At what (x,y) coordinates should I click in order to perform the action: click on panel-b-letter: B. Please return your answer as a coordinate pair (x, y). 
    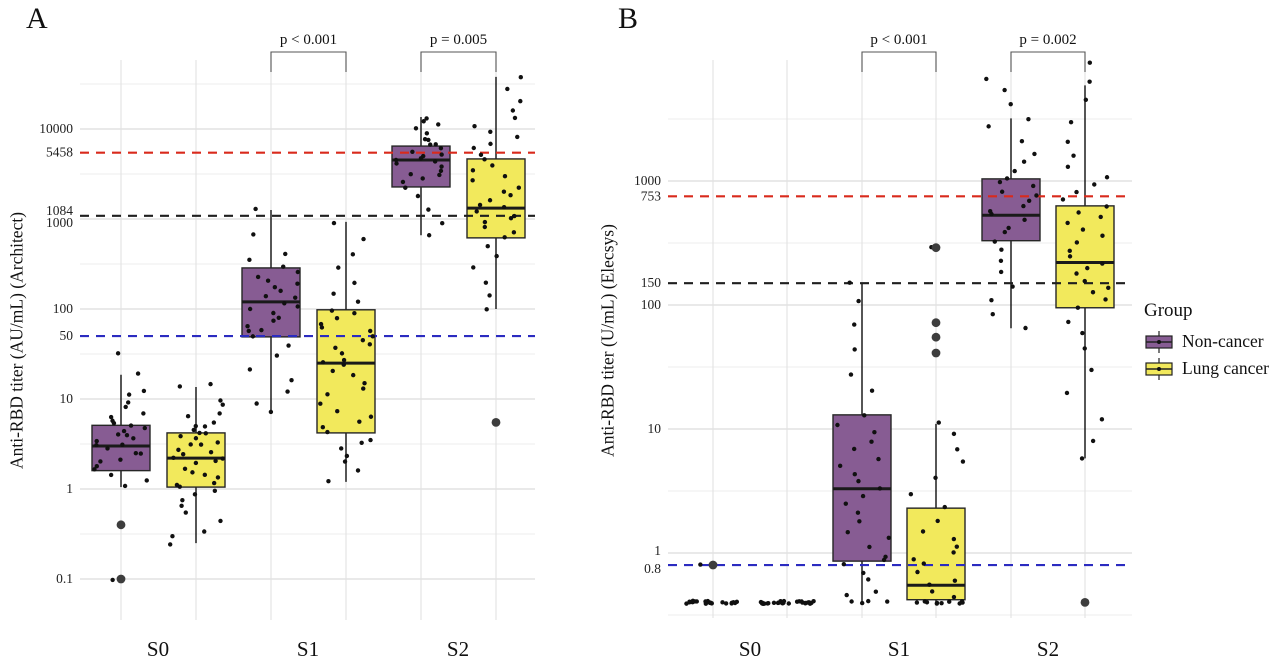
    Looking at the image, I should click on (628, 18).